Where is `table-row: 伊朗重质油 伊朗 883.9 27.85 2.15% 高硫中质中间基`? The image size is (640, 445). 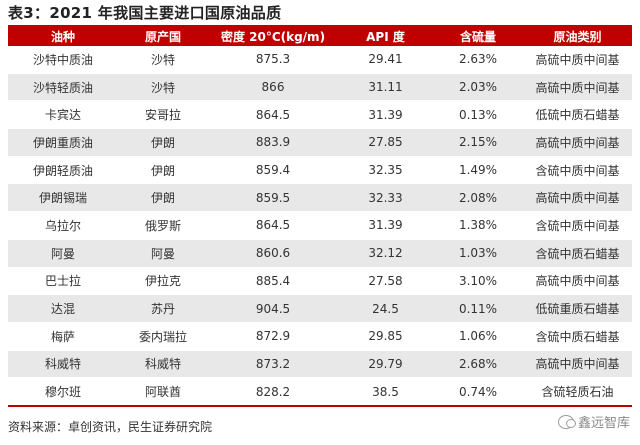
table-row: 伊朗重质油 伊朗 883.9 27.85 2.15% 高硫中质中间基 is located at coordinates (320, 142).